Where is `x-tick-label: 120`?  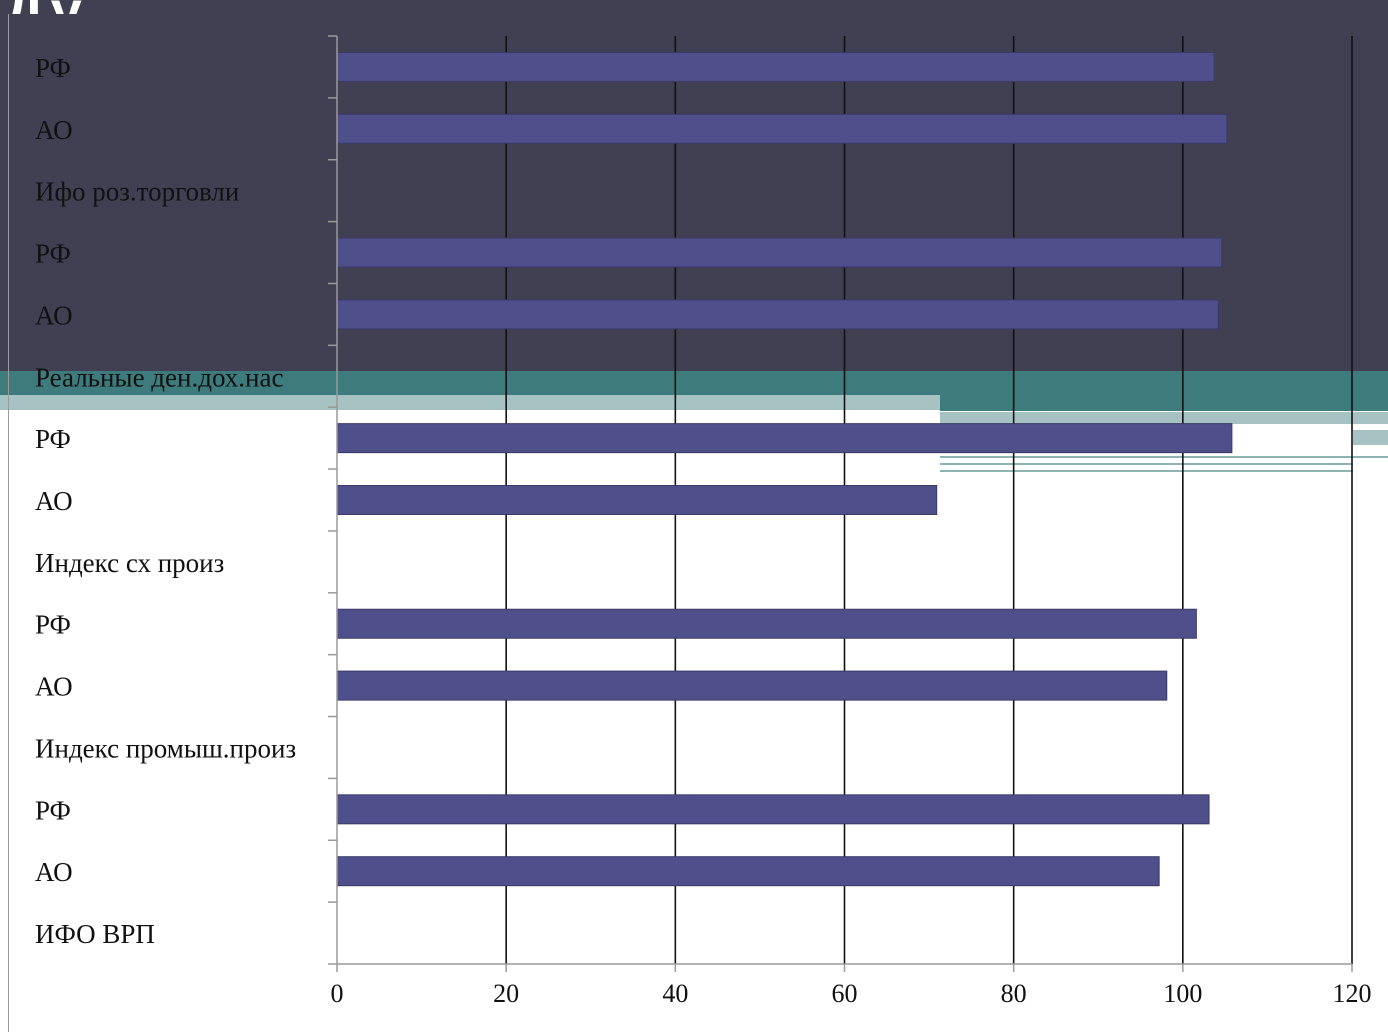
x-tick-label: 120 is located at coordinates (1352, 993).